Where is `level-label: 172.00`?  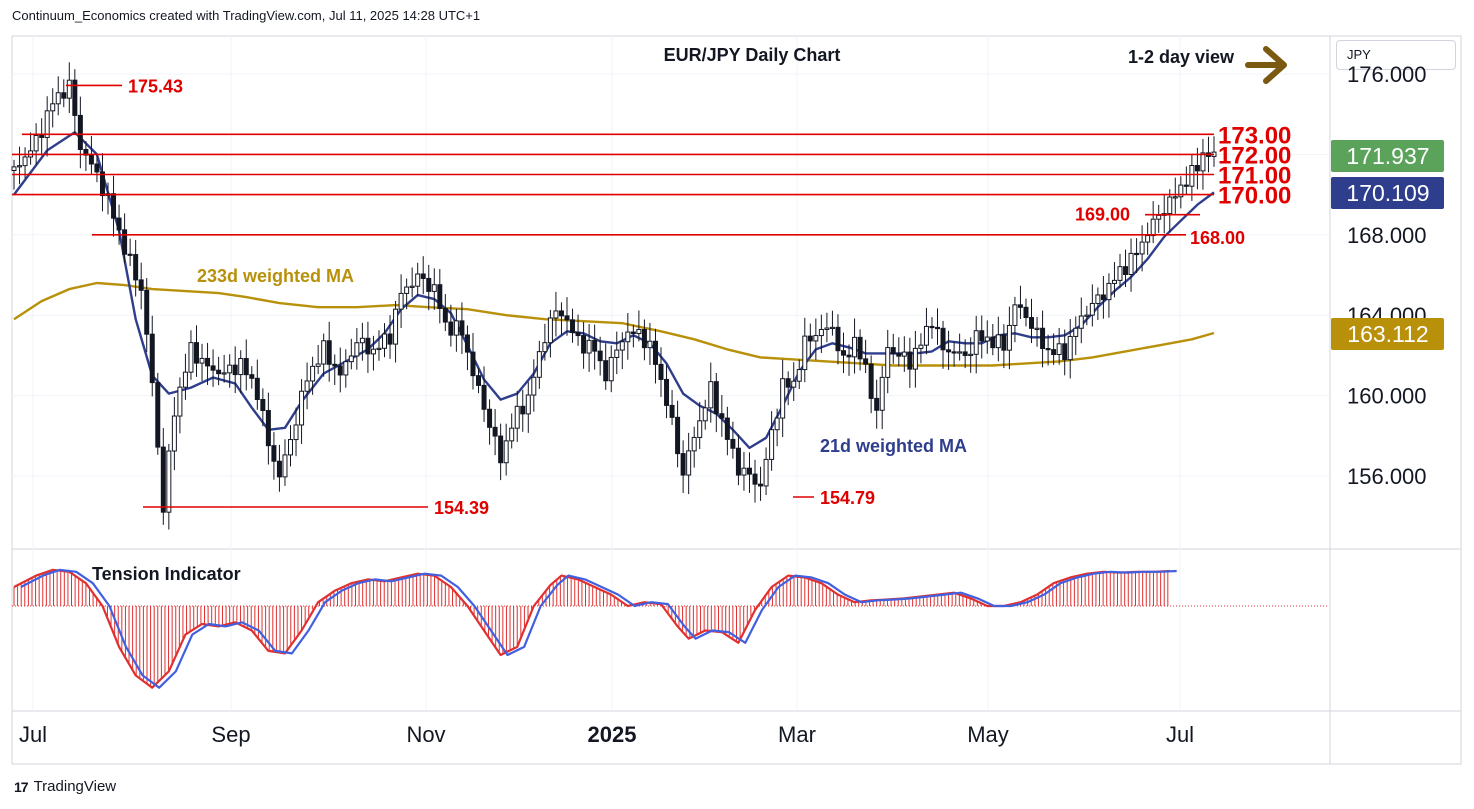
level-label: 172.00 is located at coordinates (1254, 155).